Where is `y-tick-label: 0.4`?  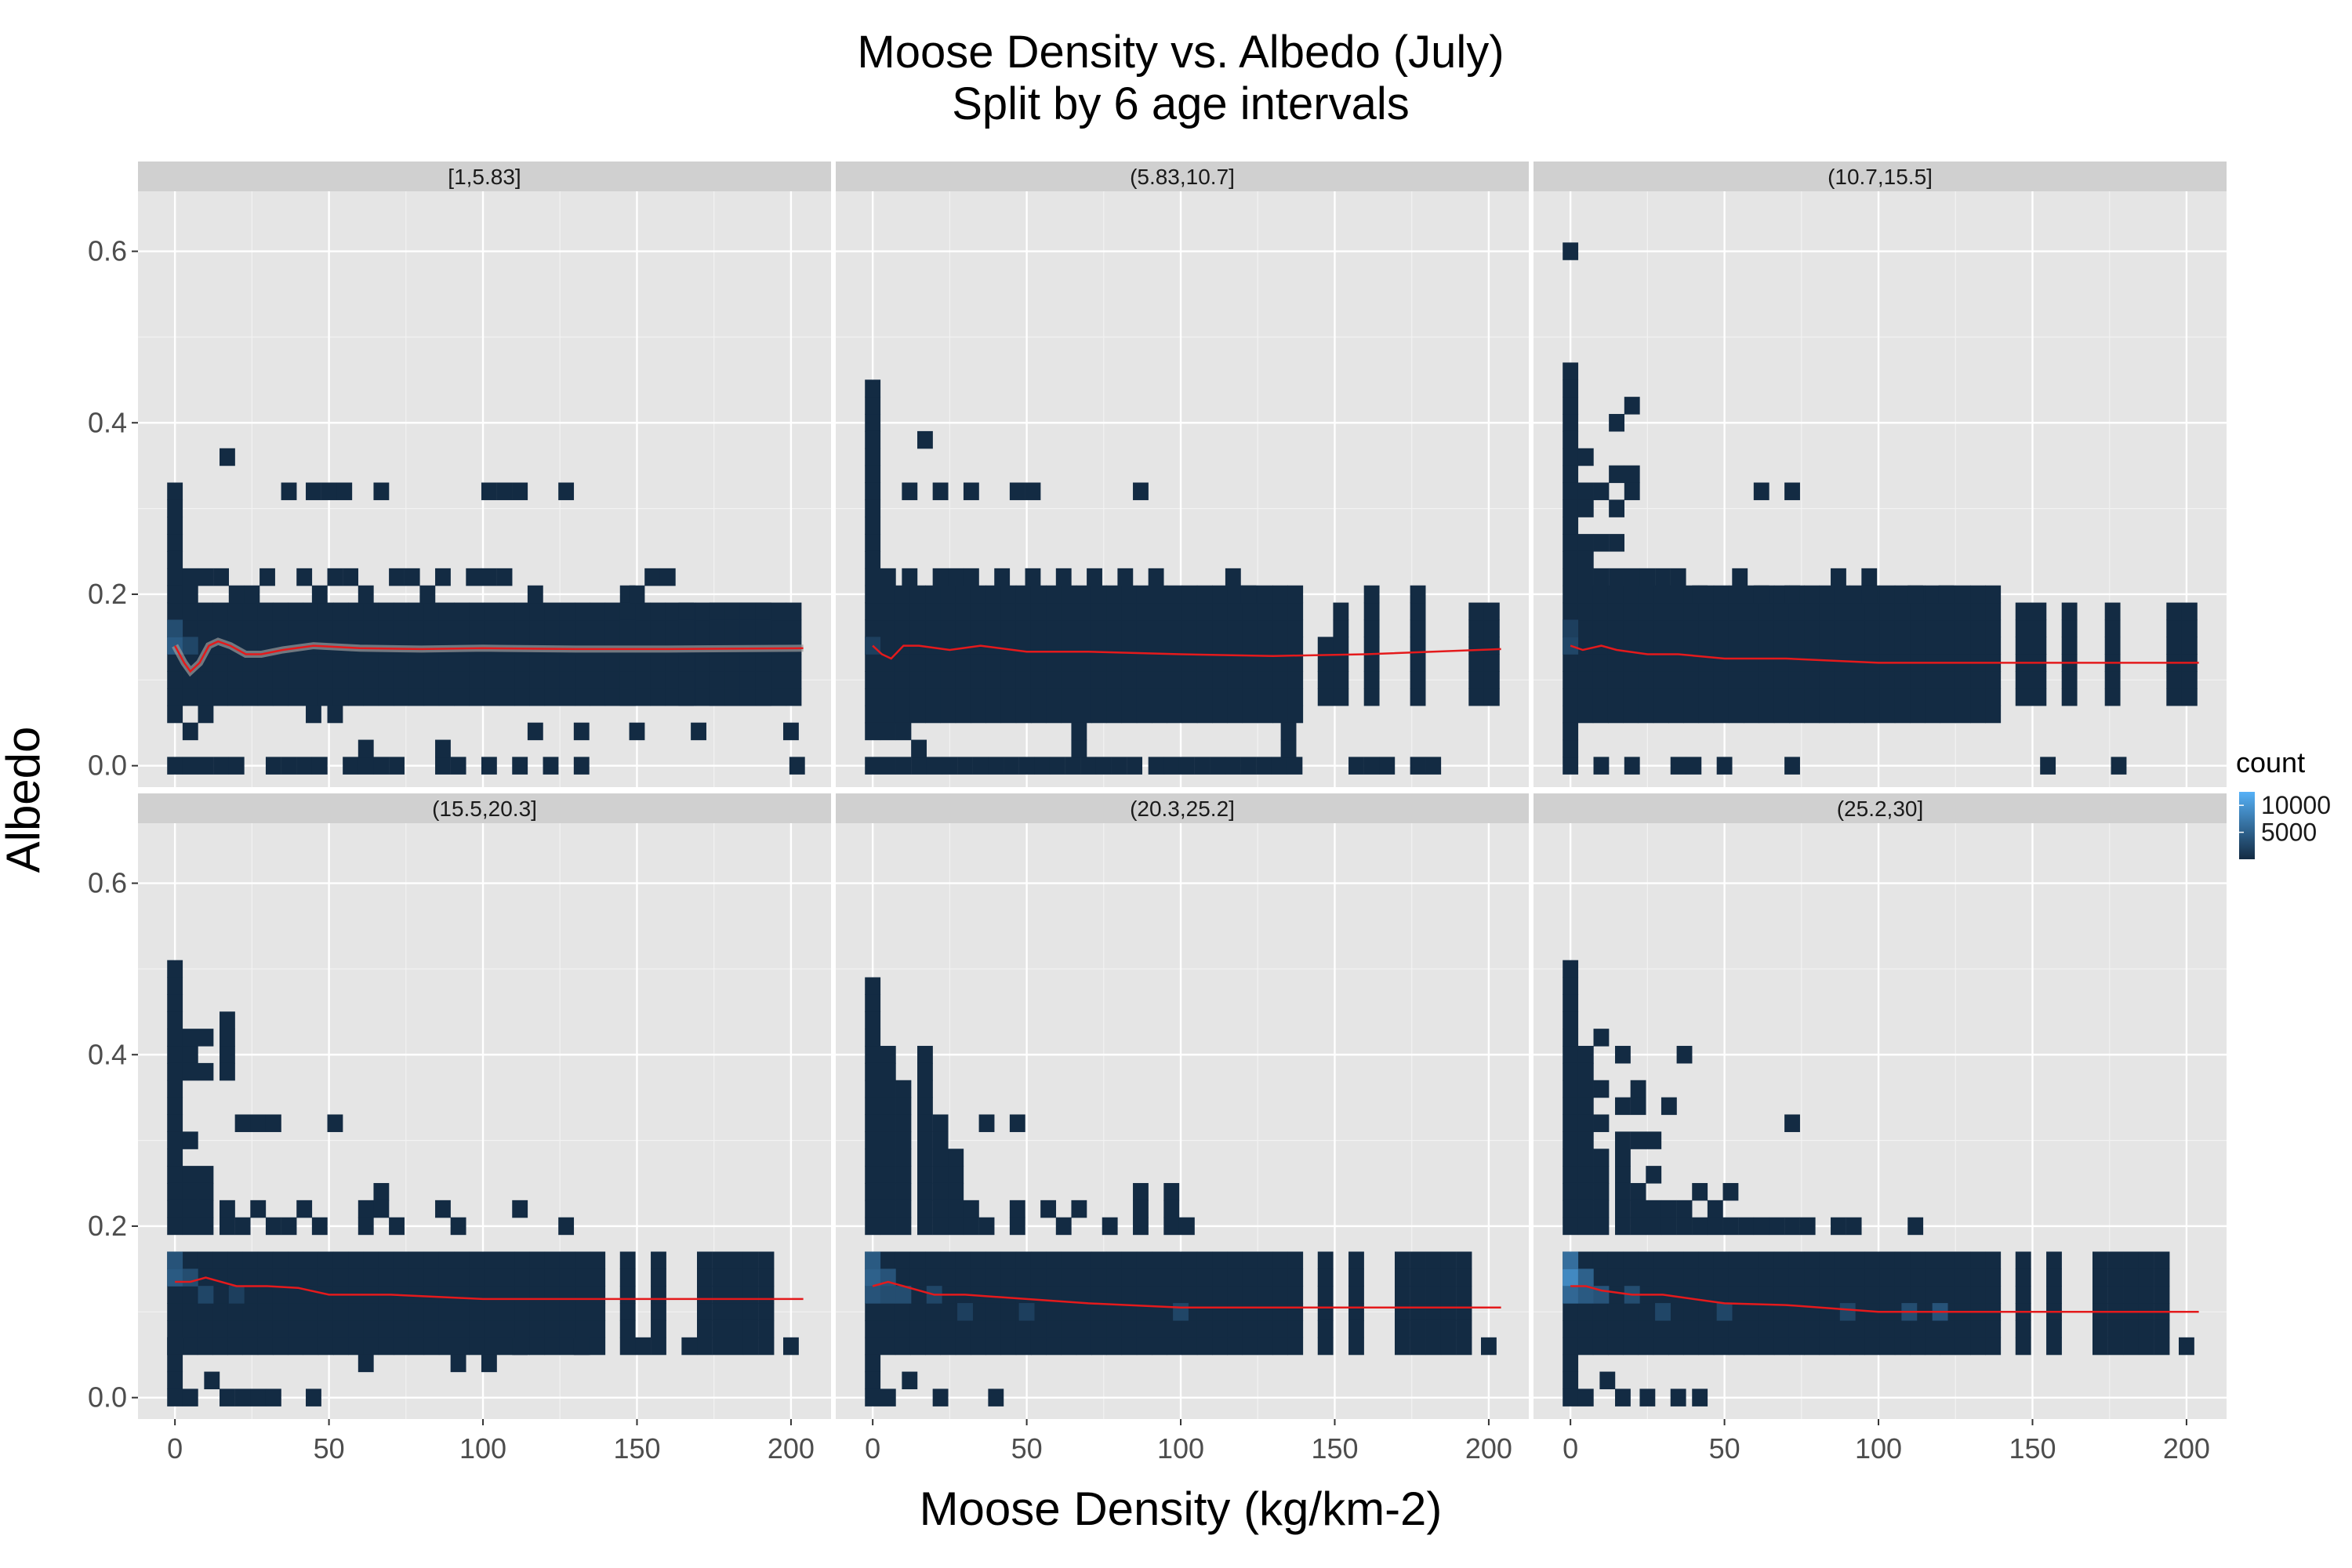
y-tick-label: 0.4 is located at coordinates (107, 422).